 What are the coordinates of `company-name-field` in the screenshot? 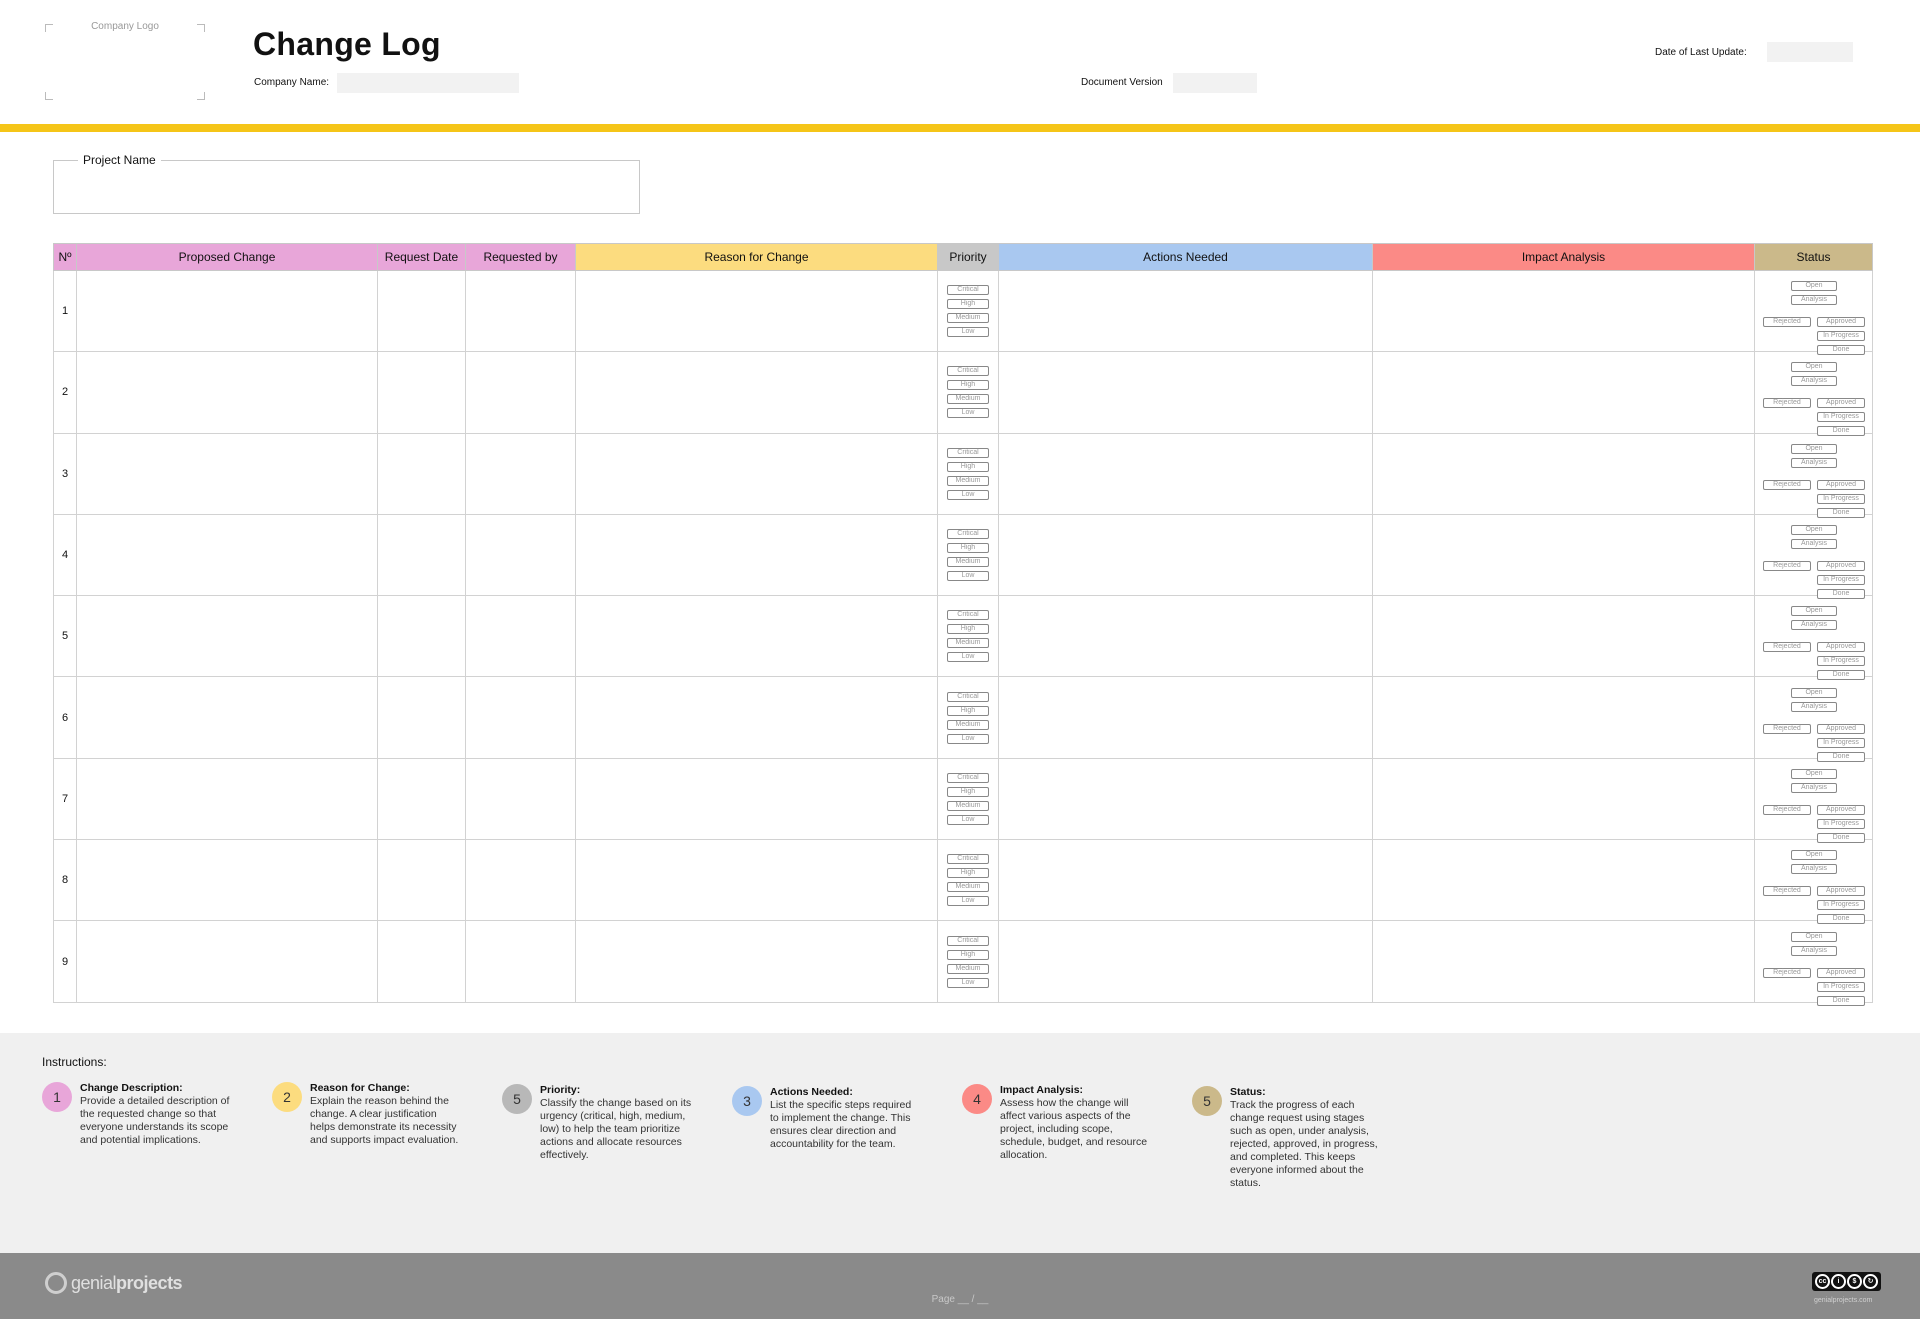 It's located at (428, 83).